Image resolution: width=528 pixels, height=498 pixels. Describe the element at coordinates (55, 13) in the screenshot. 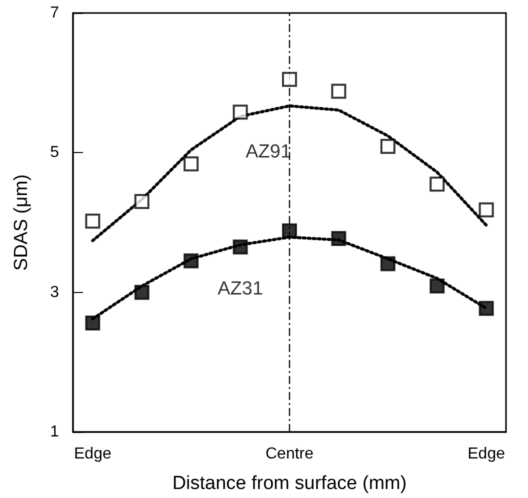

I see `y-tick-label: 7` at that location.